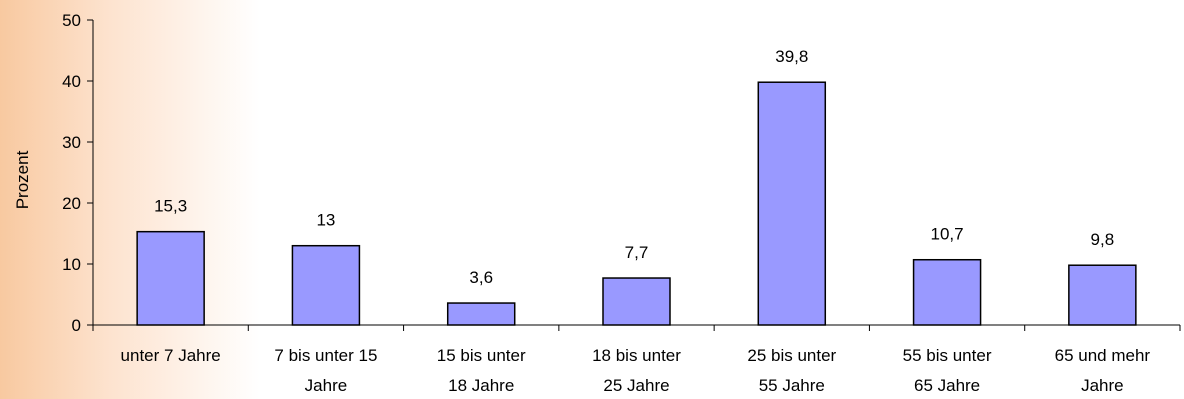  Describe the element at coordinates (71, 20) in the screenshot. I see `y-tick-label: 50` at that location.